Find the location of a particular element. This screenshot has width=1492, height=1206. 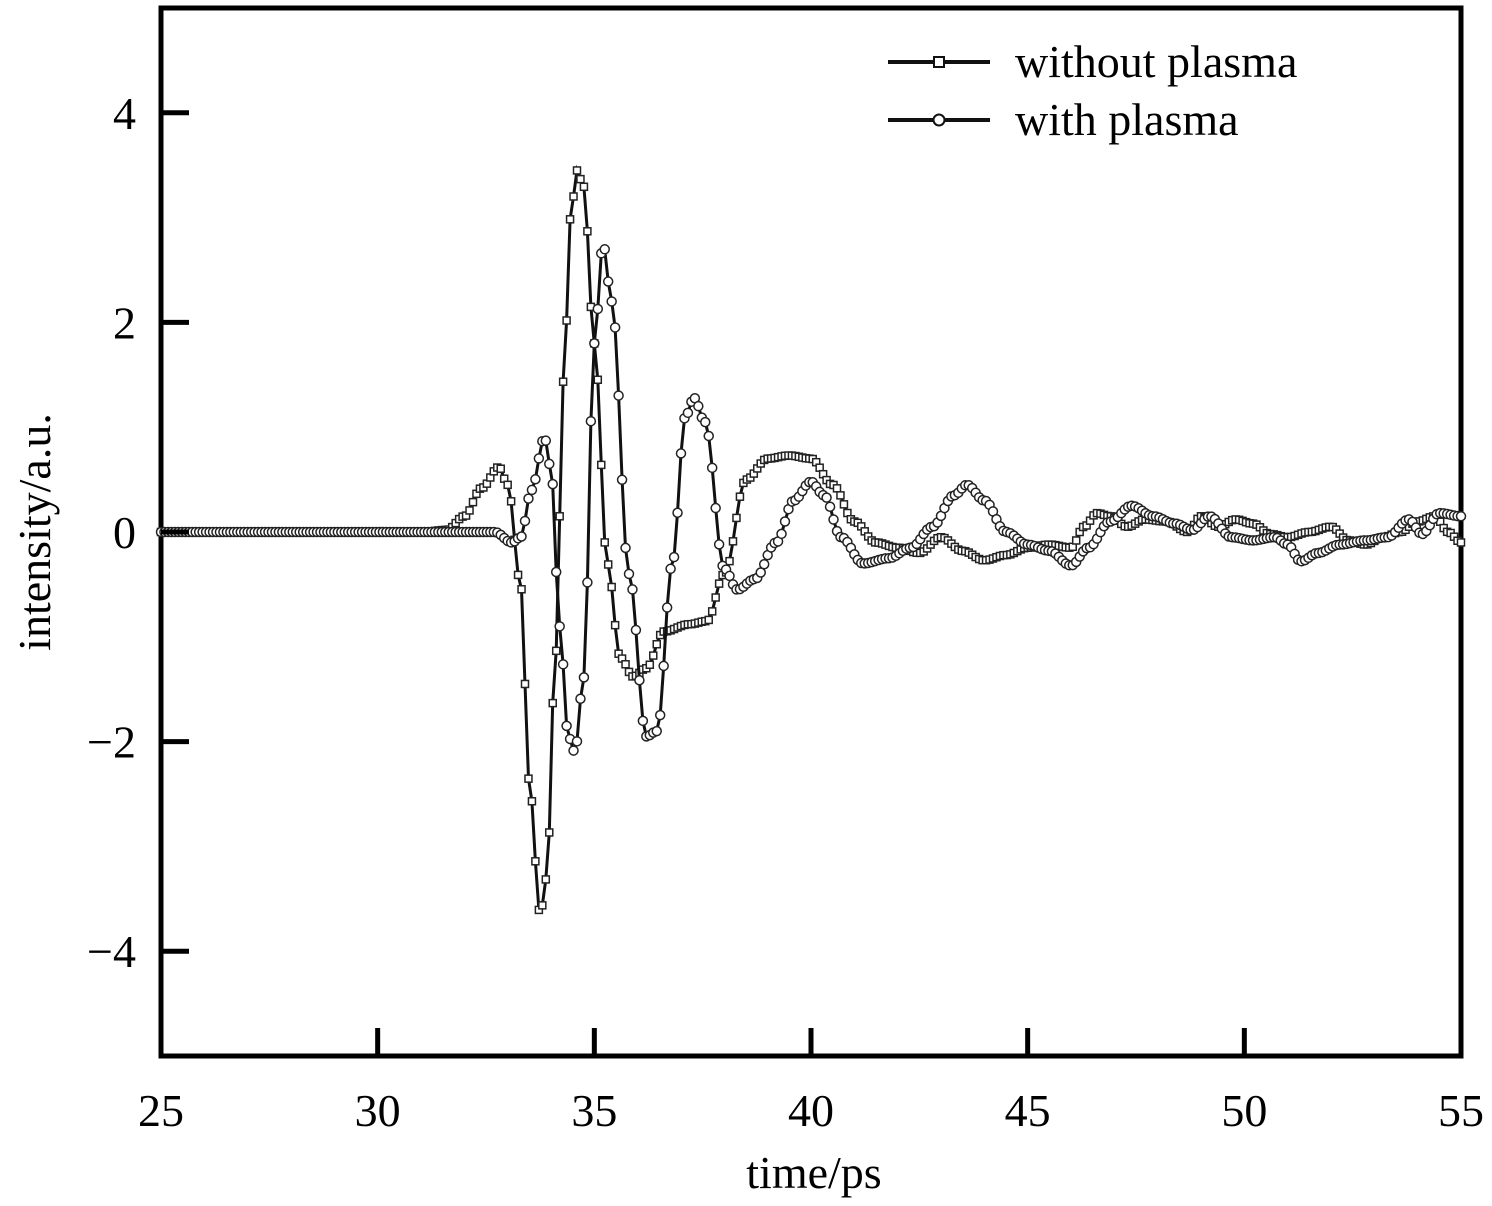

x-tick-label: 35 is located at coordinates (594, 1110).